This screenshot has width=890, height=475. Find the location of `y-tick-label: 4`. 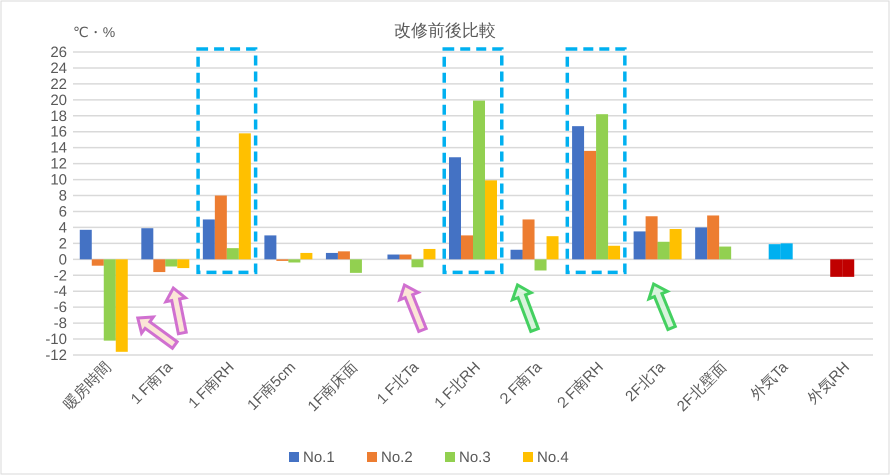

y-tick-label: 4 is located at coordinates (62, 227).